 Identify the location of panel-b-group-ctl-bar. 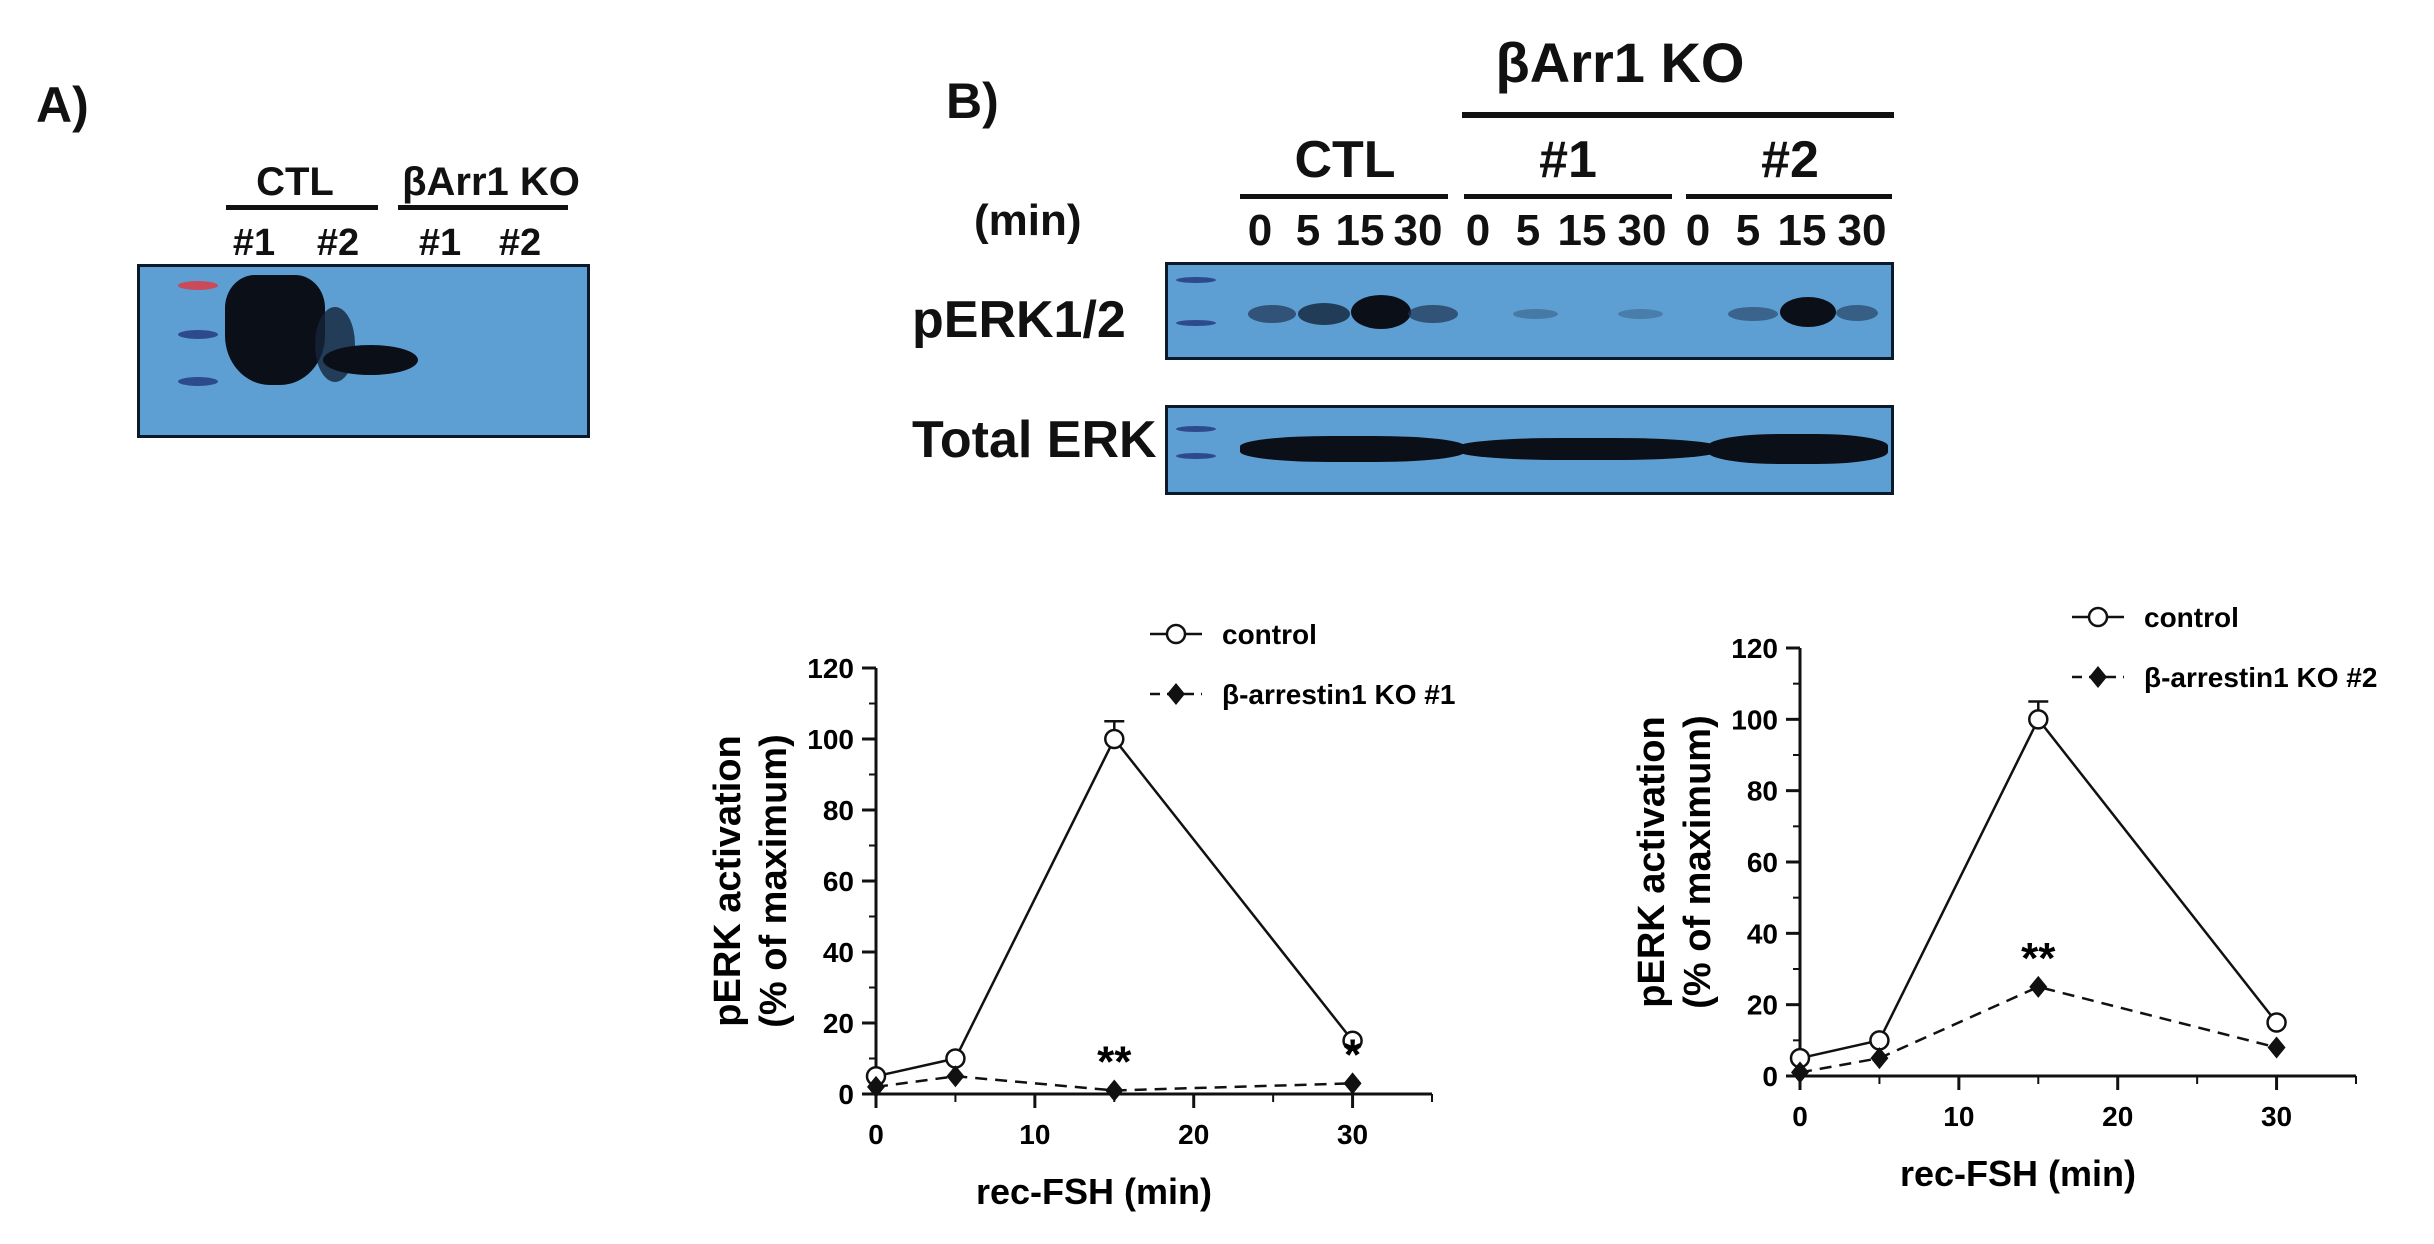
(1344, 196).